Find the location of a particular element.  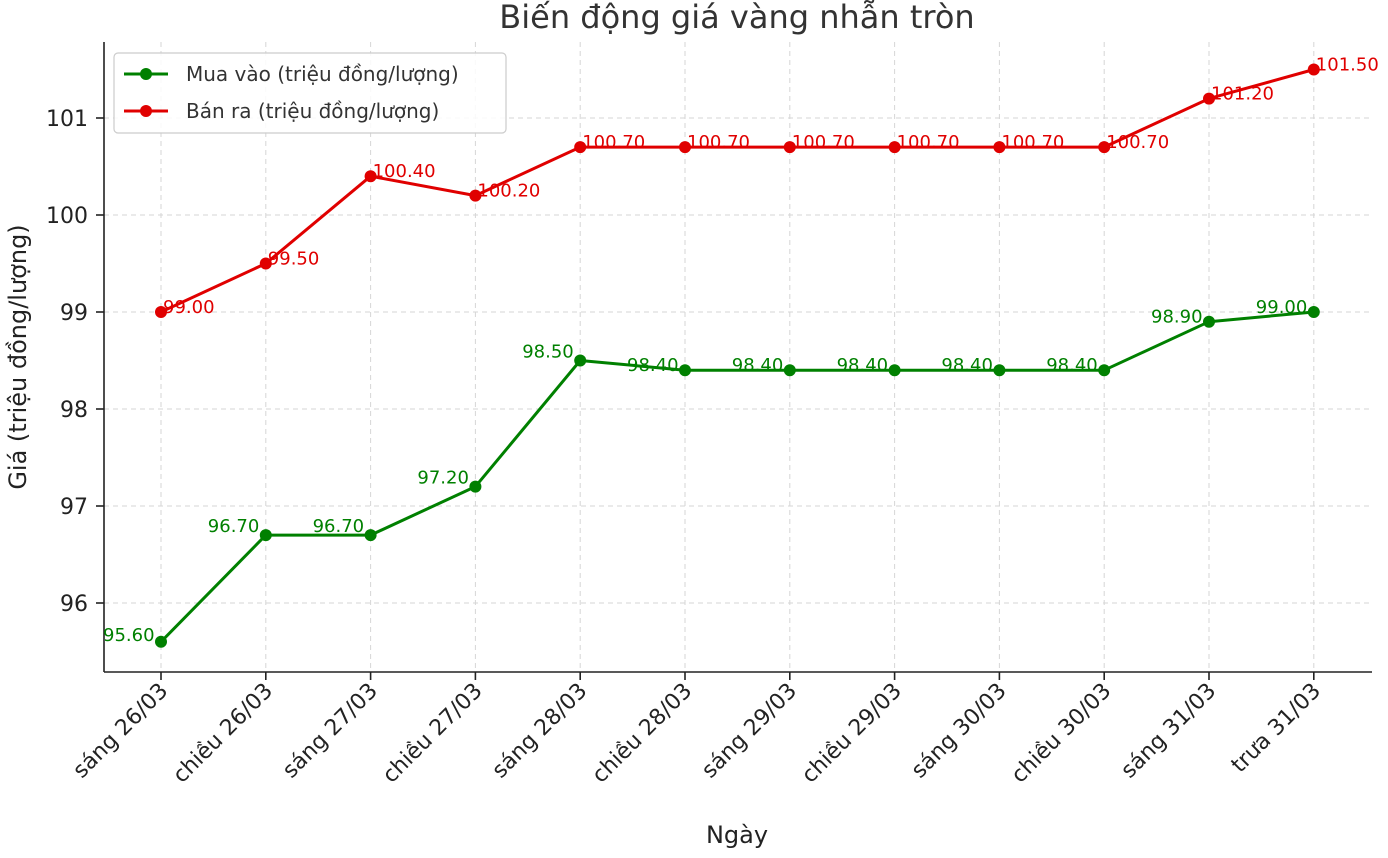

data-label: 98.90 is located at coordinates (1177, 317).